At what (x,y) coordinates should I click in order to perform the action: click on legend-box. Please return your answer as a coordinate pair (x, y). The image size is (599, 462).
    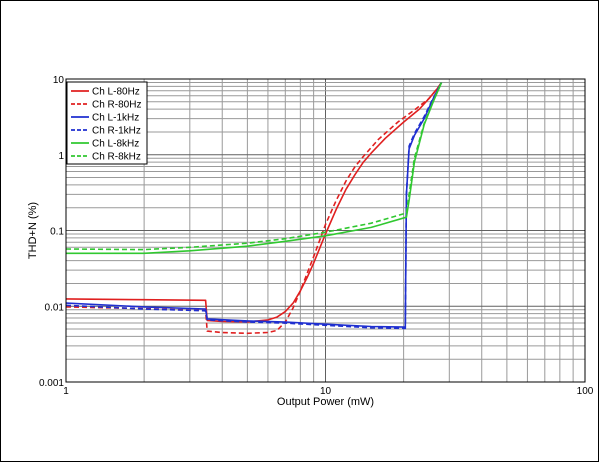
    Looking at the image, I should click on (107, 123).